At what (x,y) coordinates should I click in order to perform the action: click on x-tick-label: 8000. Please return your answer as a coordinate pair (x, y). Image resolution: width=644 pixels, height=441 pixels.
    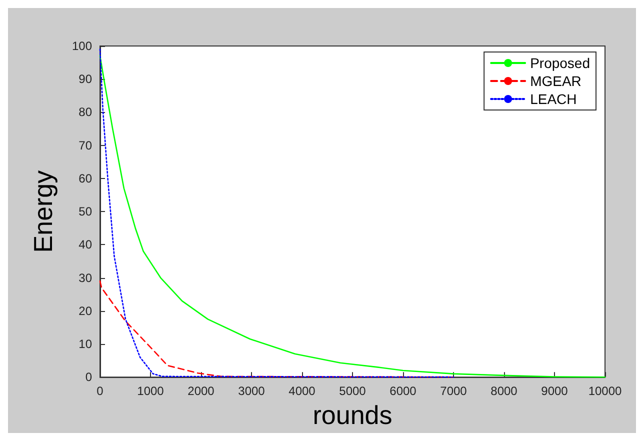
    Looking at the image, I should click on (504, 391).